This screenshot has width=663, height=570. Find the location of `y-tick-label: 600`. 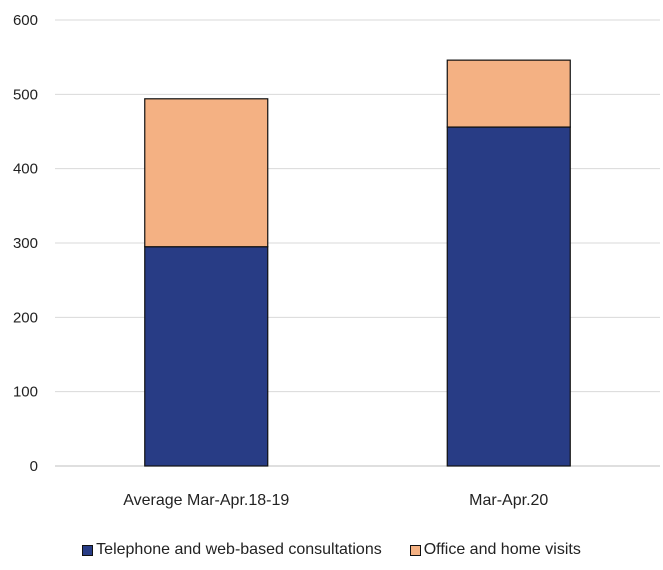

y-tick-label: 600 is located at coordinates (25, 20).